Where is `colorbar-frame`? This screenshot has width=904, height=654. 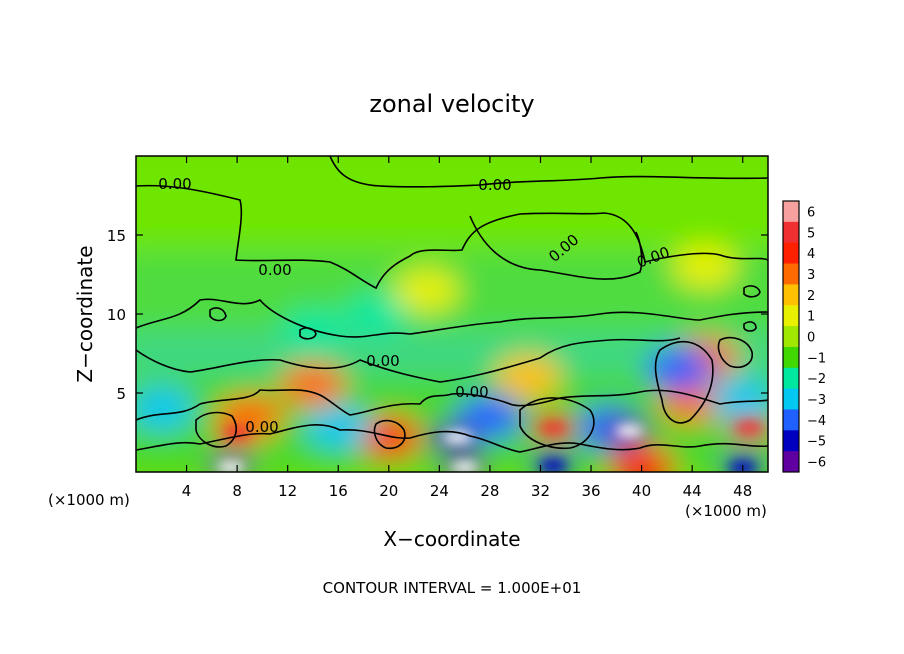 colorbar-frame is located at coordinates (791, 336).